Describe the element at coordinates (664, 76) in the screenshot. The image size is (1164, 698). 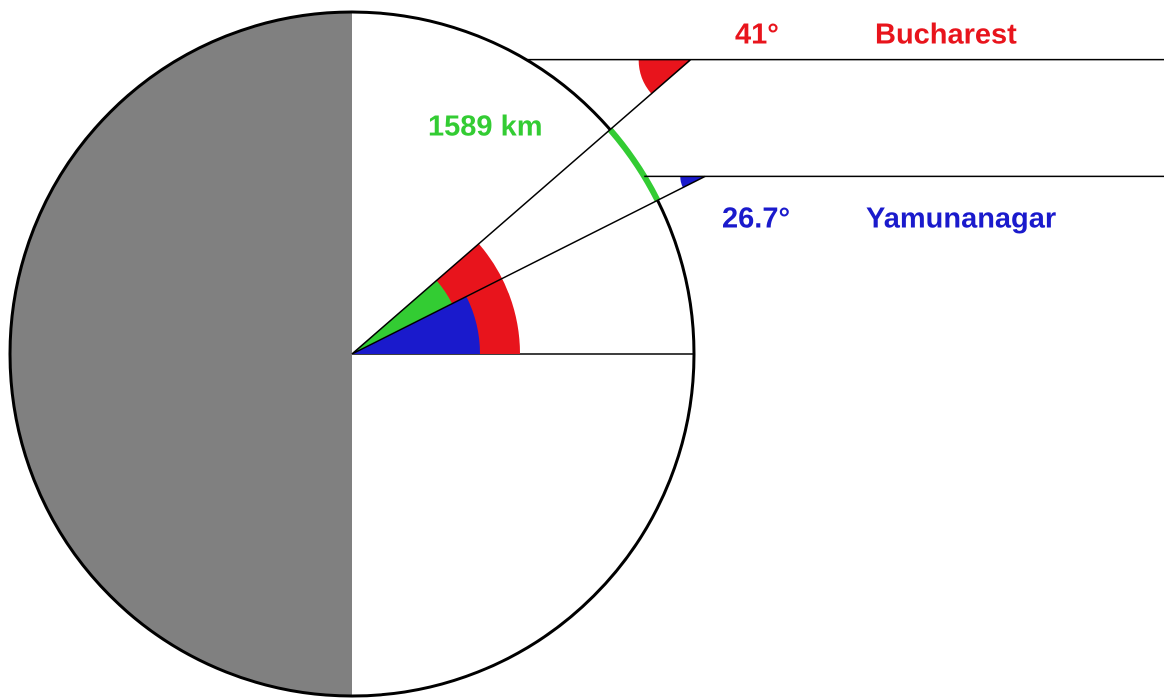
I see `incidence-angle` at that location.